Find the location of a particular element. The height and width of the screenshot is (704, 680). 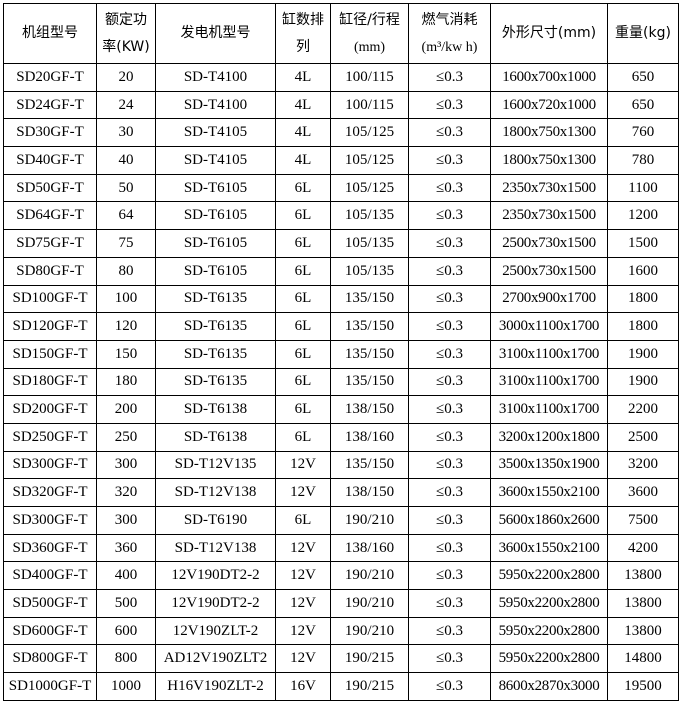

cell-model: SD80GF-T is located at coordinates (50, 271).